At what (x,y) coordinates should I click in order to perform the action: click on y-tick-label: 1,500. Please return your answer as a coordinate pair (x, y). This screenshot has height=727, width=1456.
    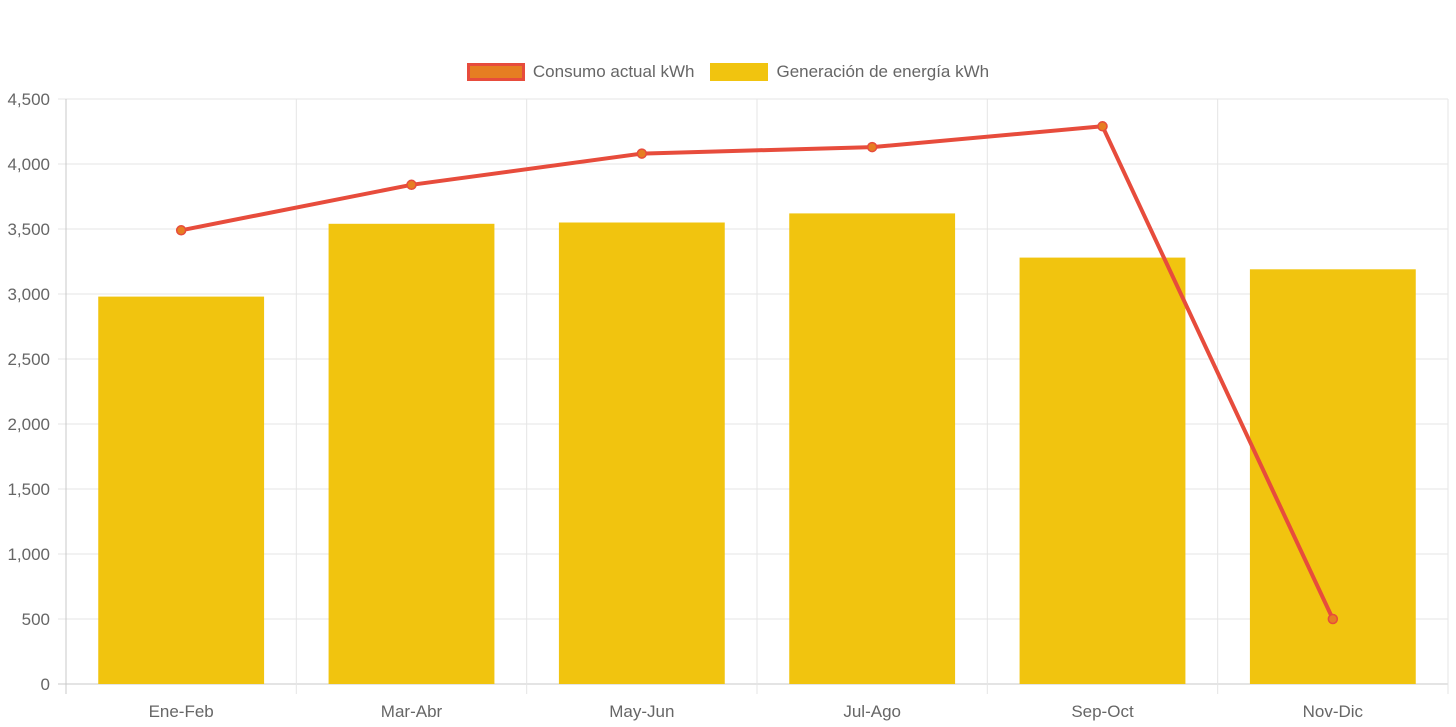
    Looking at the image, I should click on (28, 489).